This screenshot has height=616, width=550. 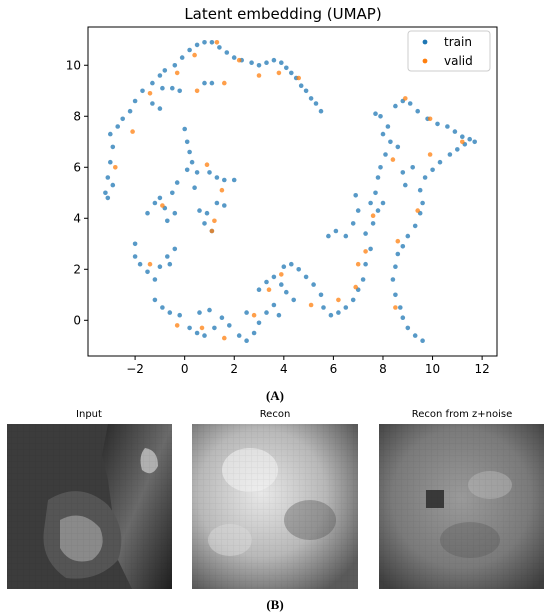 What do you see at coordinates (282, 14) in the screenshot?
I see `chart-title: Latent embedding (UMAP)` at bounding box center [282, 14].